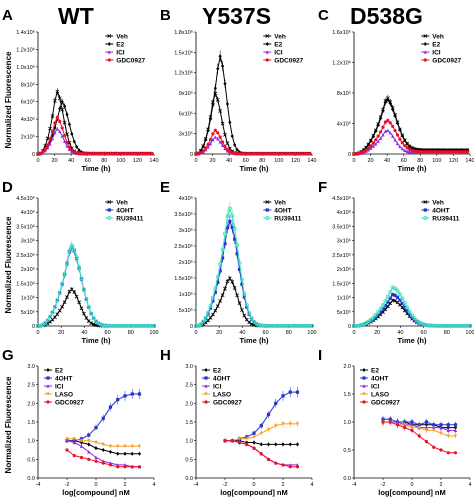 The width and height of the screenshot is (474, 500). Describe the element at coordinates (220, 111) in the screenshot. I see `data-point-b-veh` at that location.